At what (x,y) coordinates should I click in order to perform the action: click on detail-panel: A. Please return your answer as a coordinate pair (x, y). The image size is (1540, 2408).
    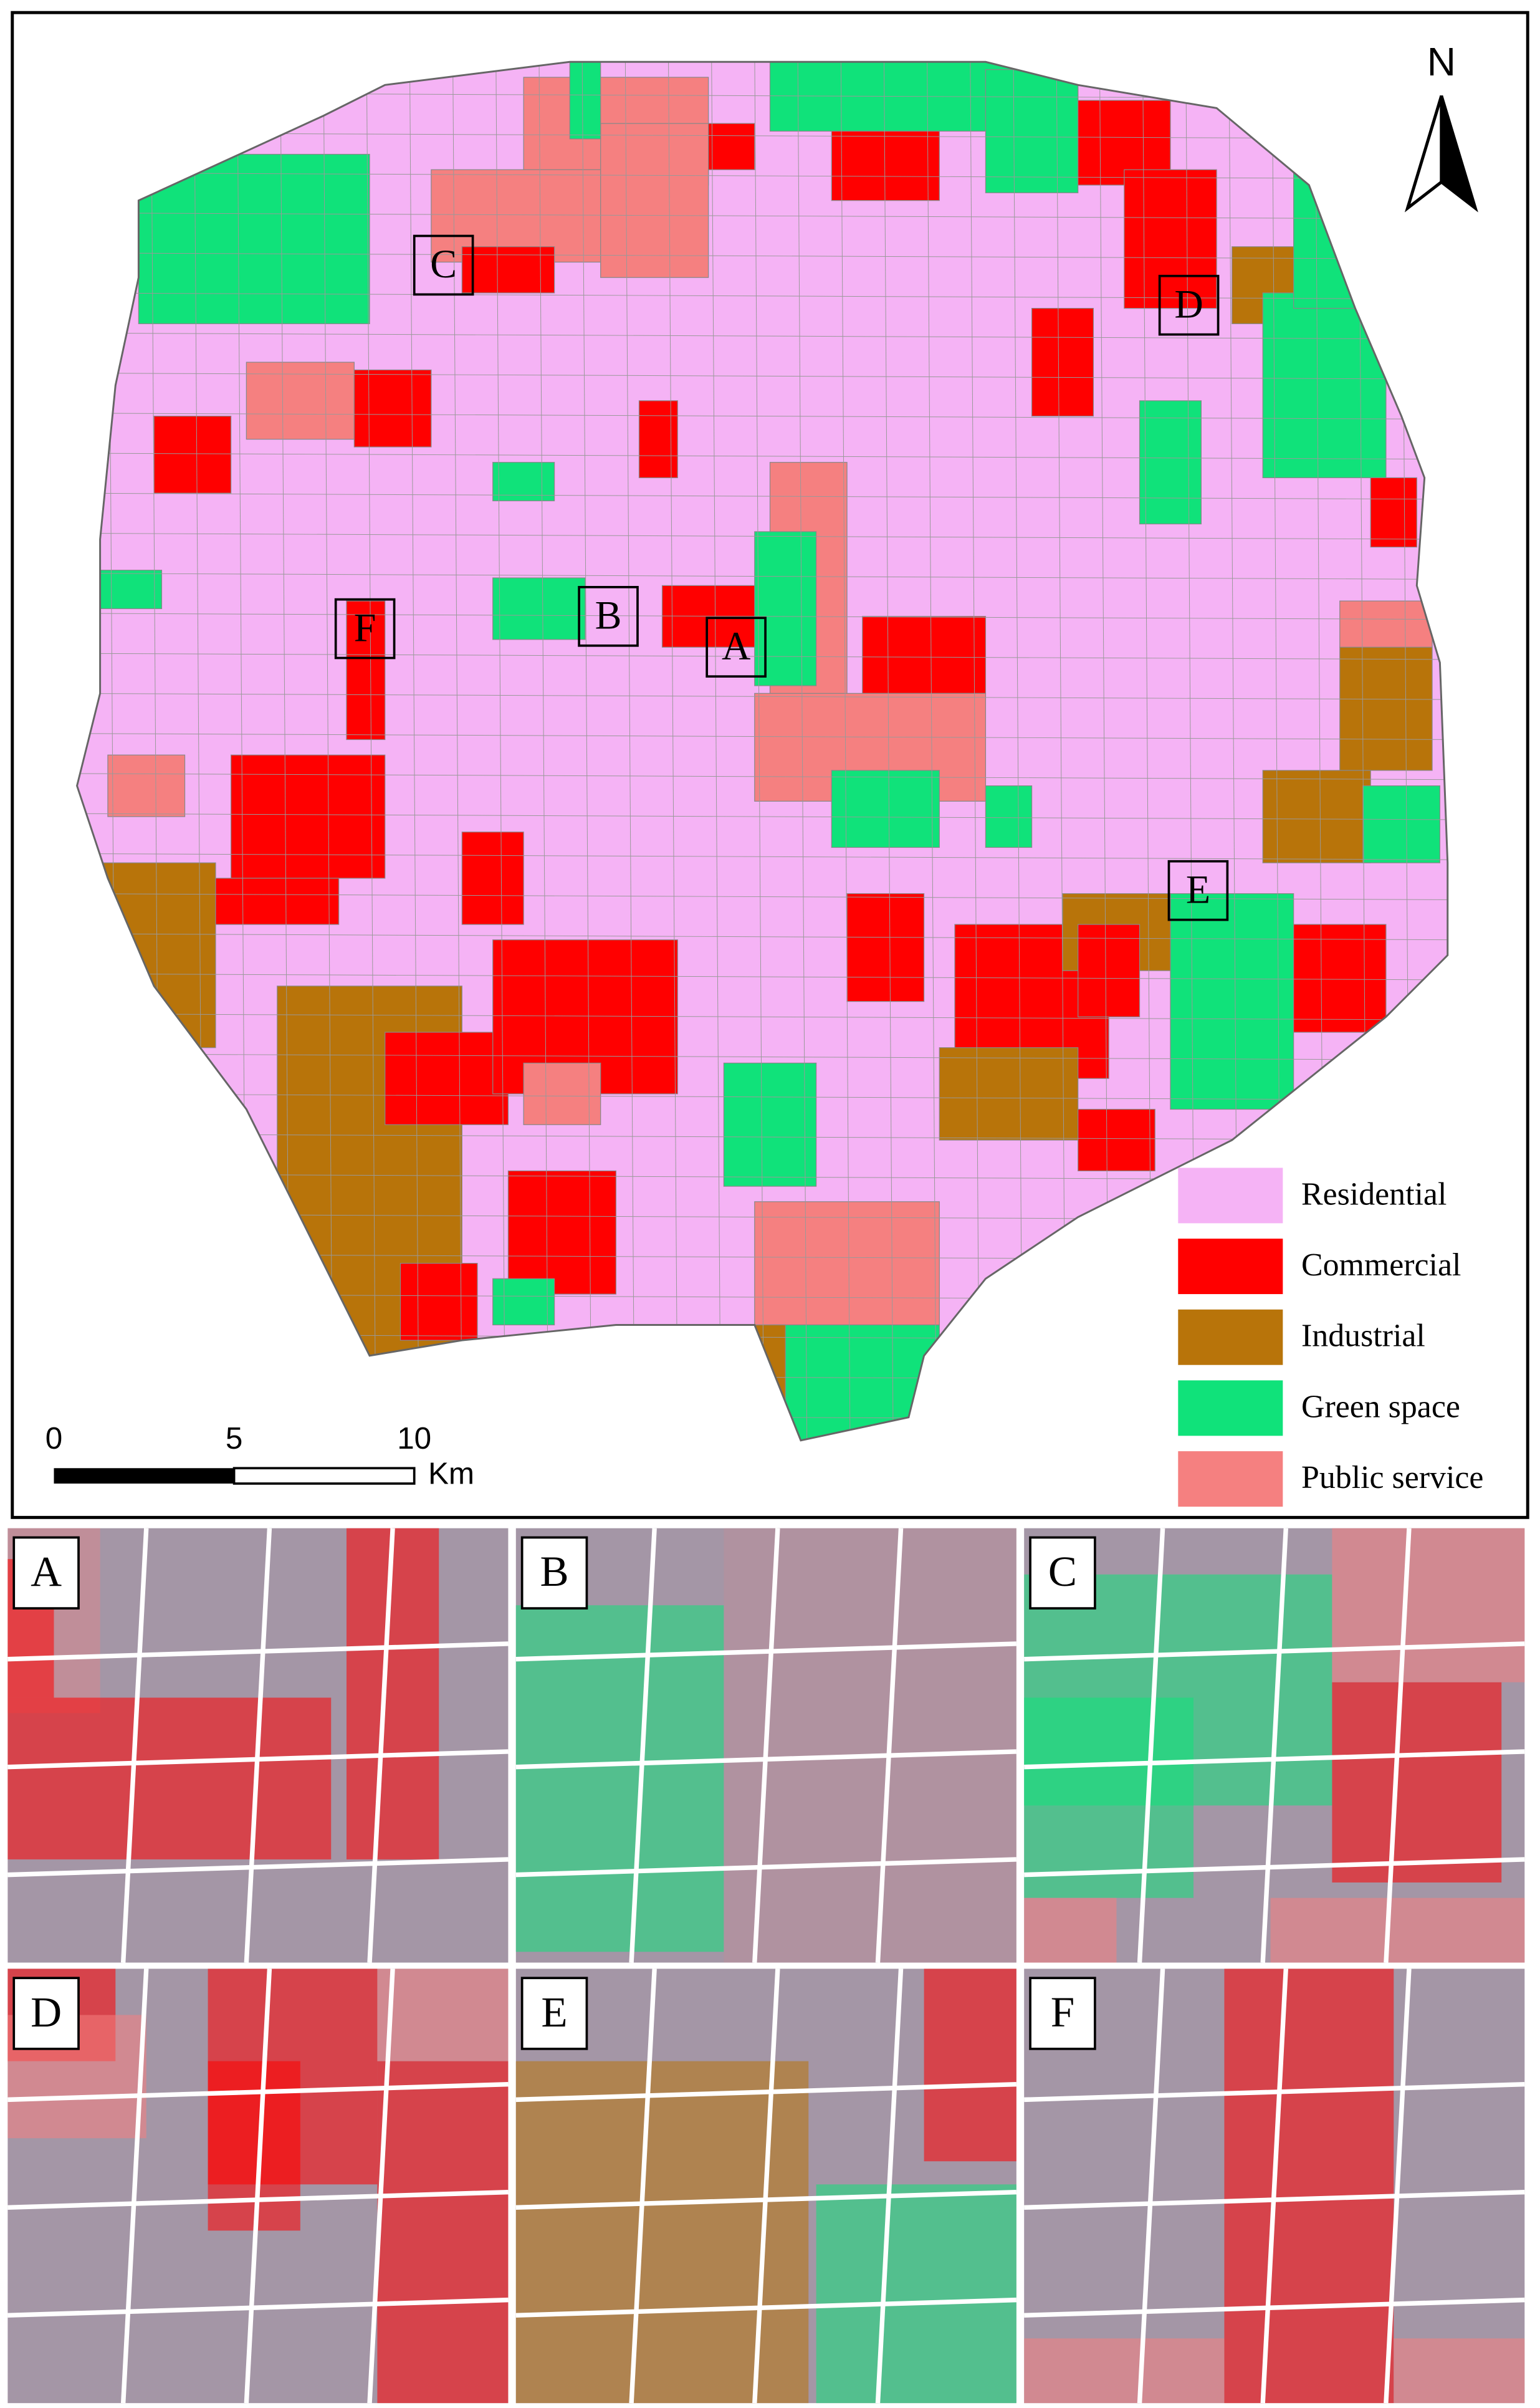
    Looking at the image, I should click on (258, 1746).